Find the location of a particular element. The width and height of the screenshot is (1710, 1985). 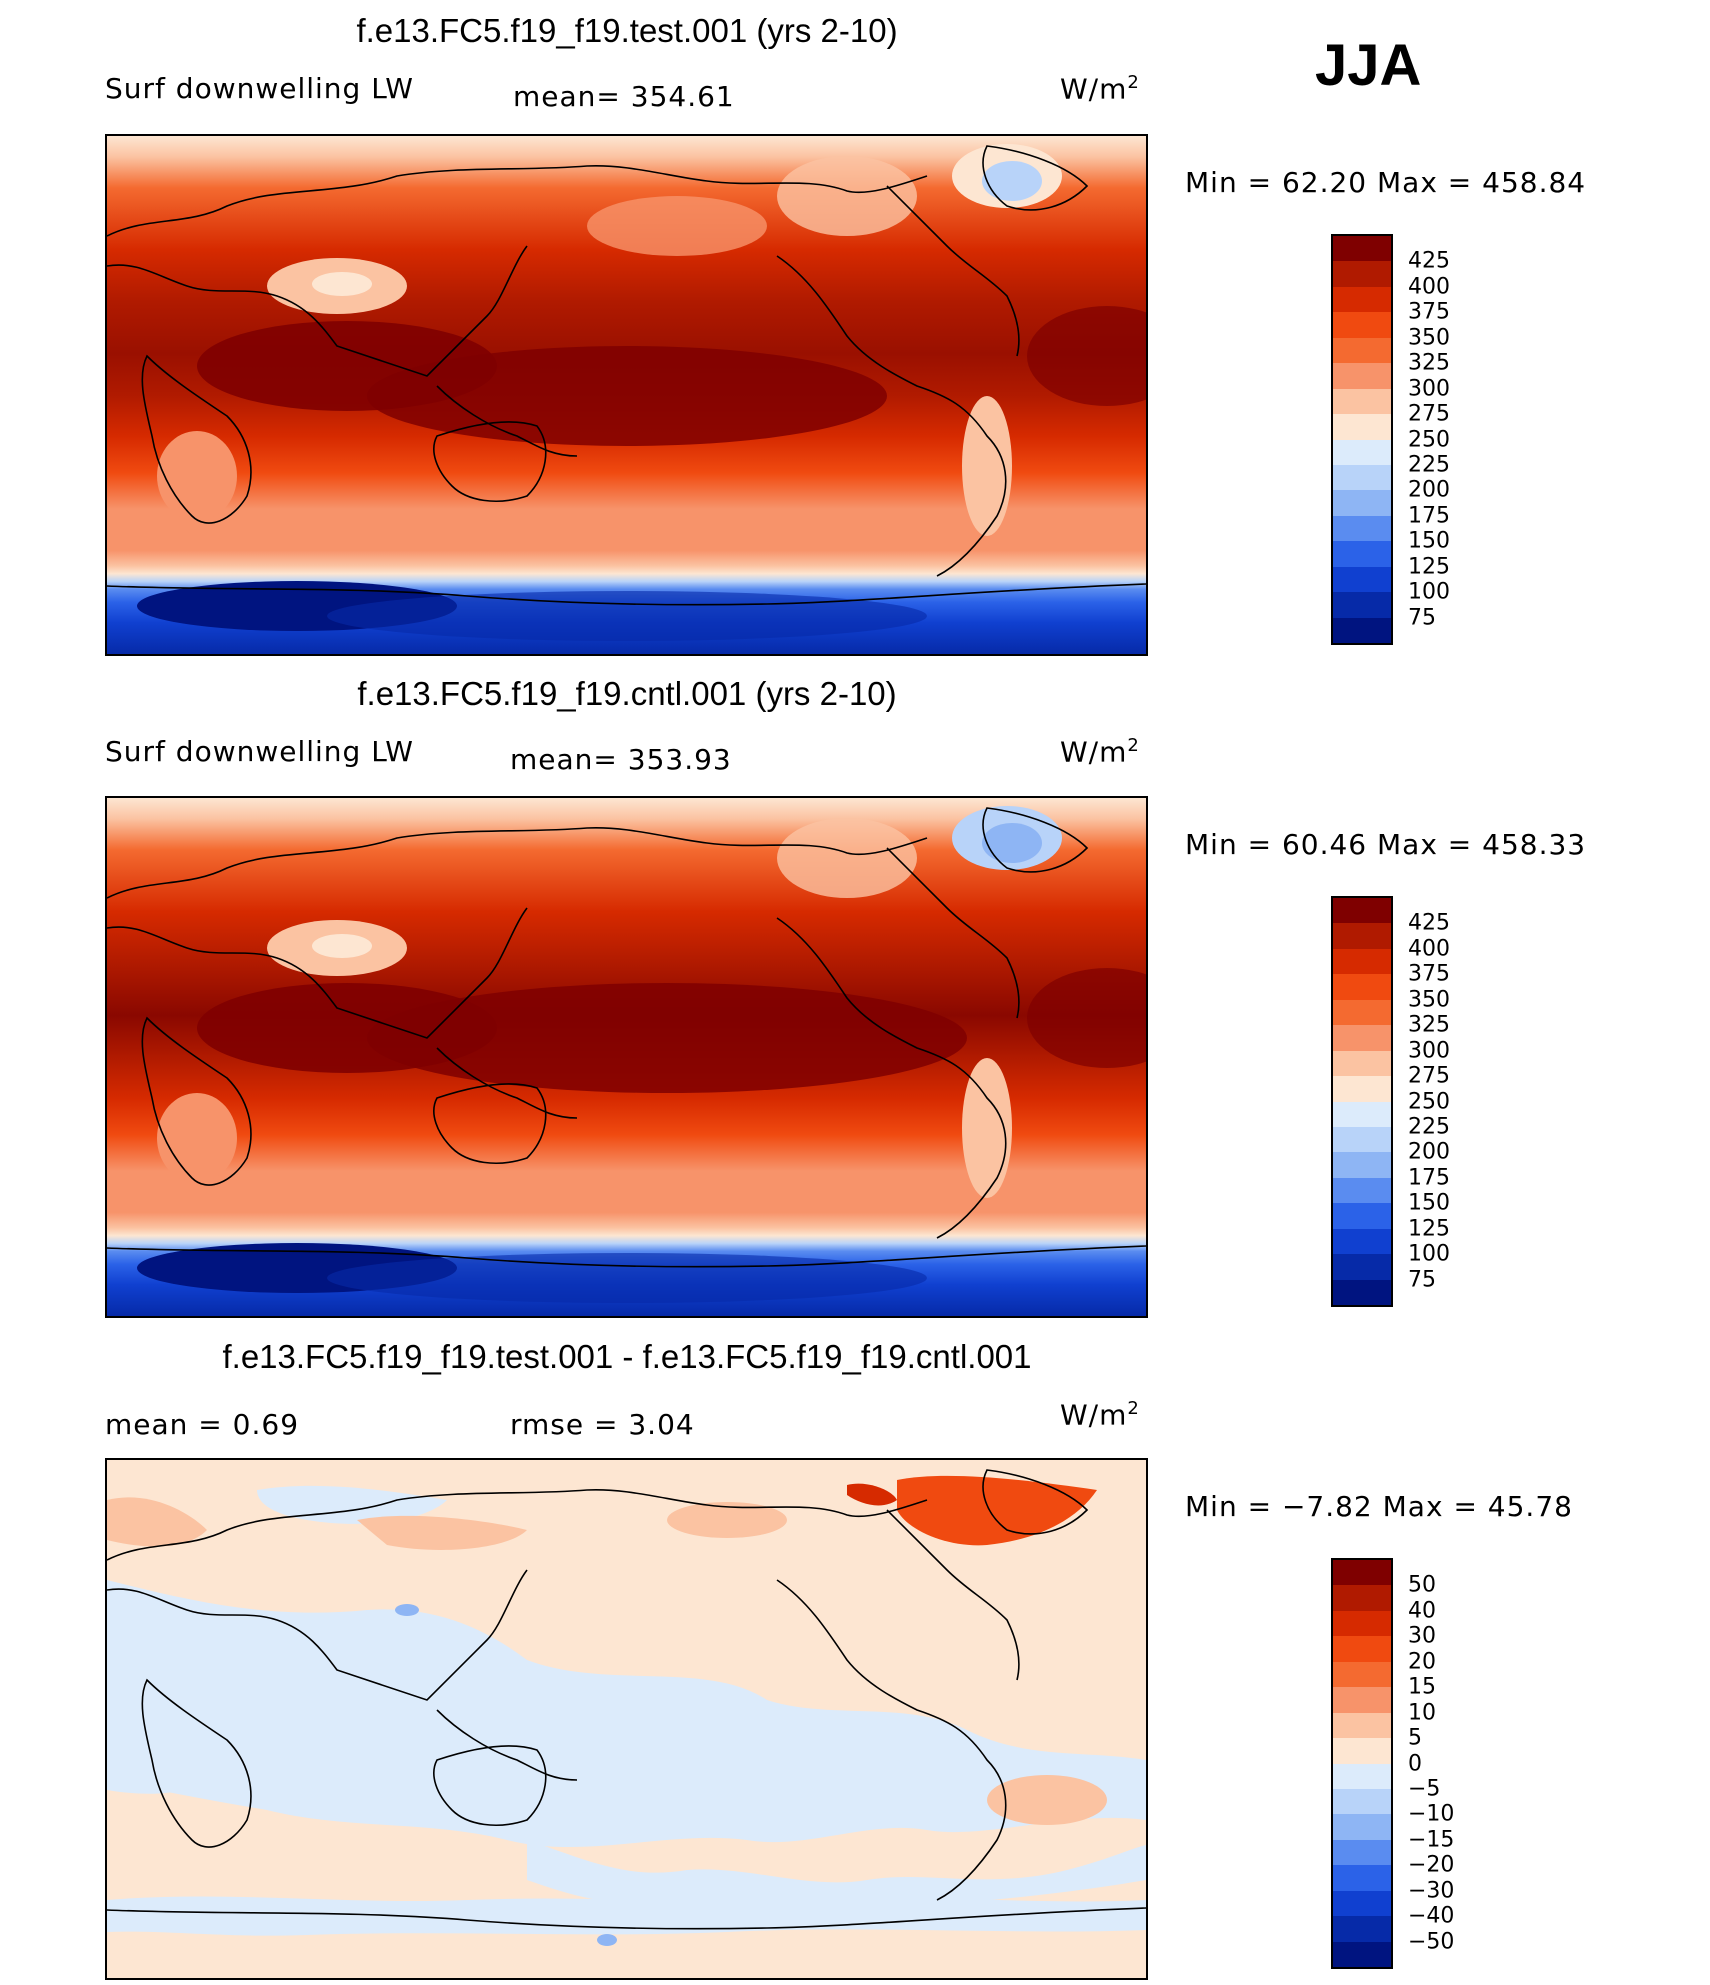

colorbar-tick-label: 100 is located at coordinates (1429, 592).